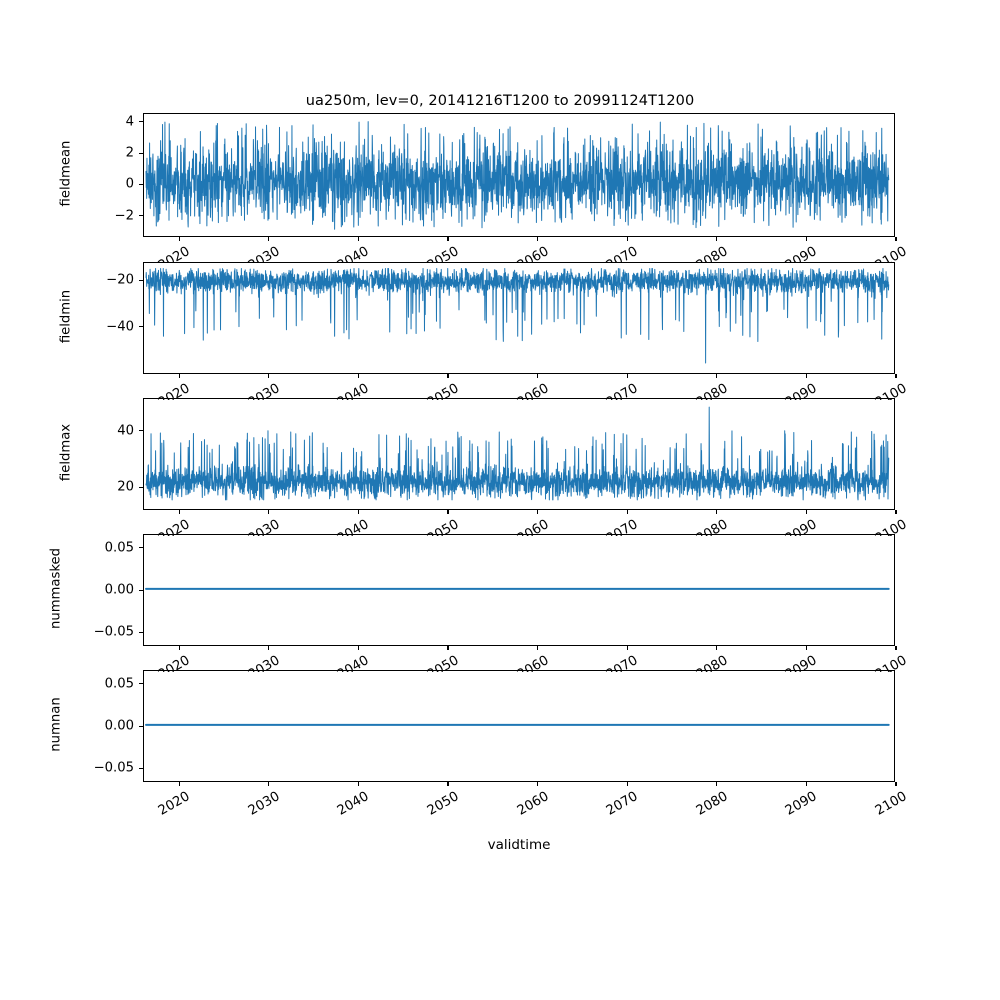 This screenshot has height=1000, width=1000. Describe the element at coordinates (519, 318) in the screenshot. I see `plot-panel-fieldmin` at that location.